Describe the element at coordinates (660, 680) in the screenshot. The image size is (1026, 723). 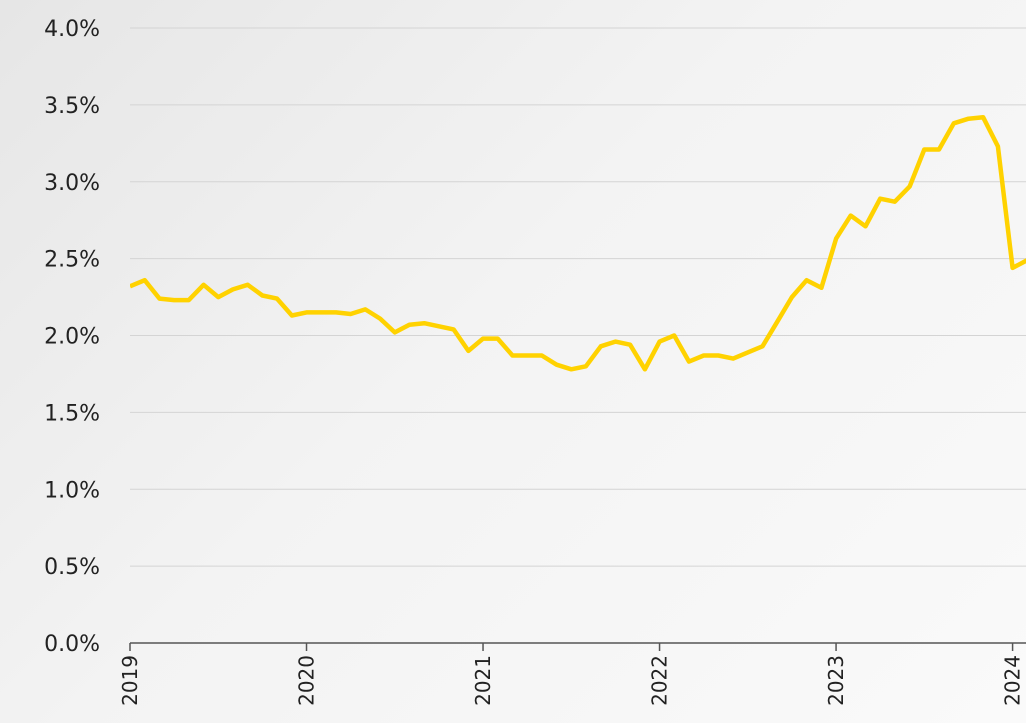
I see `x-tick-label: 2022` at that location.